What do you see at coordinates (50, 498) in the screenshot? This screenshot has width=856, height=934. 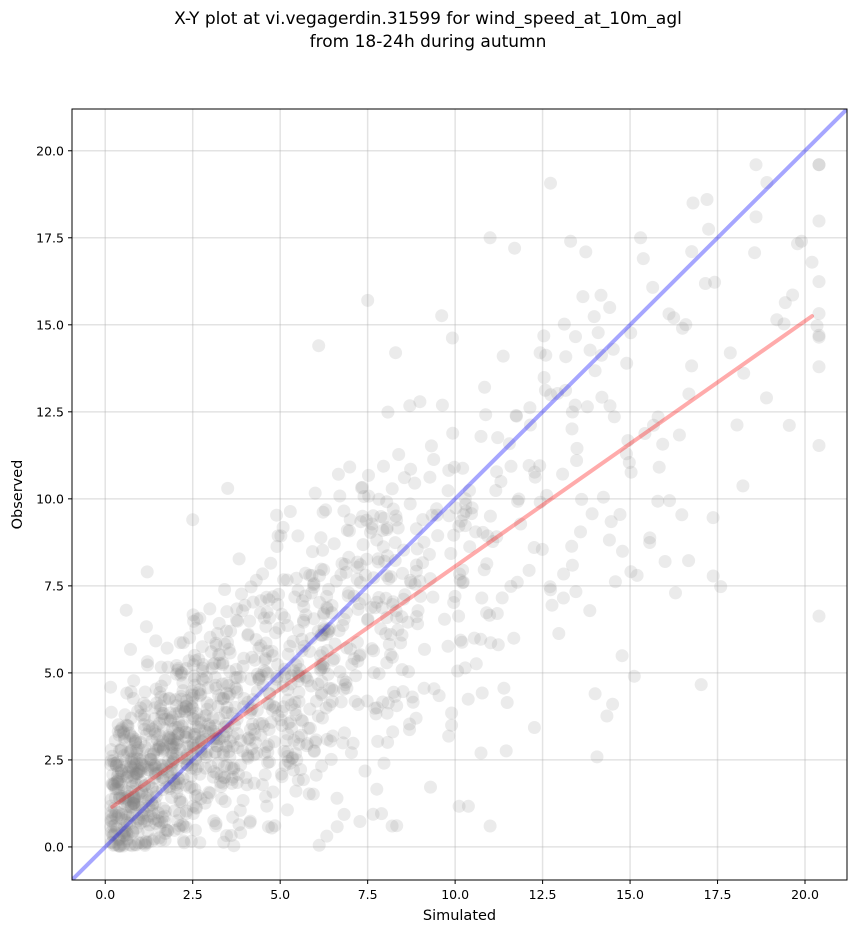 I see `y-tick-label: 10.0` at bounding box center [50, 498].